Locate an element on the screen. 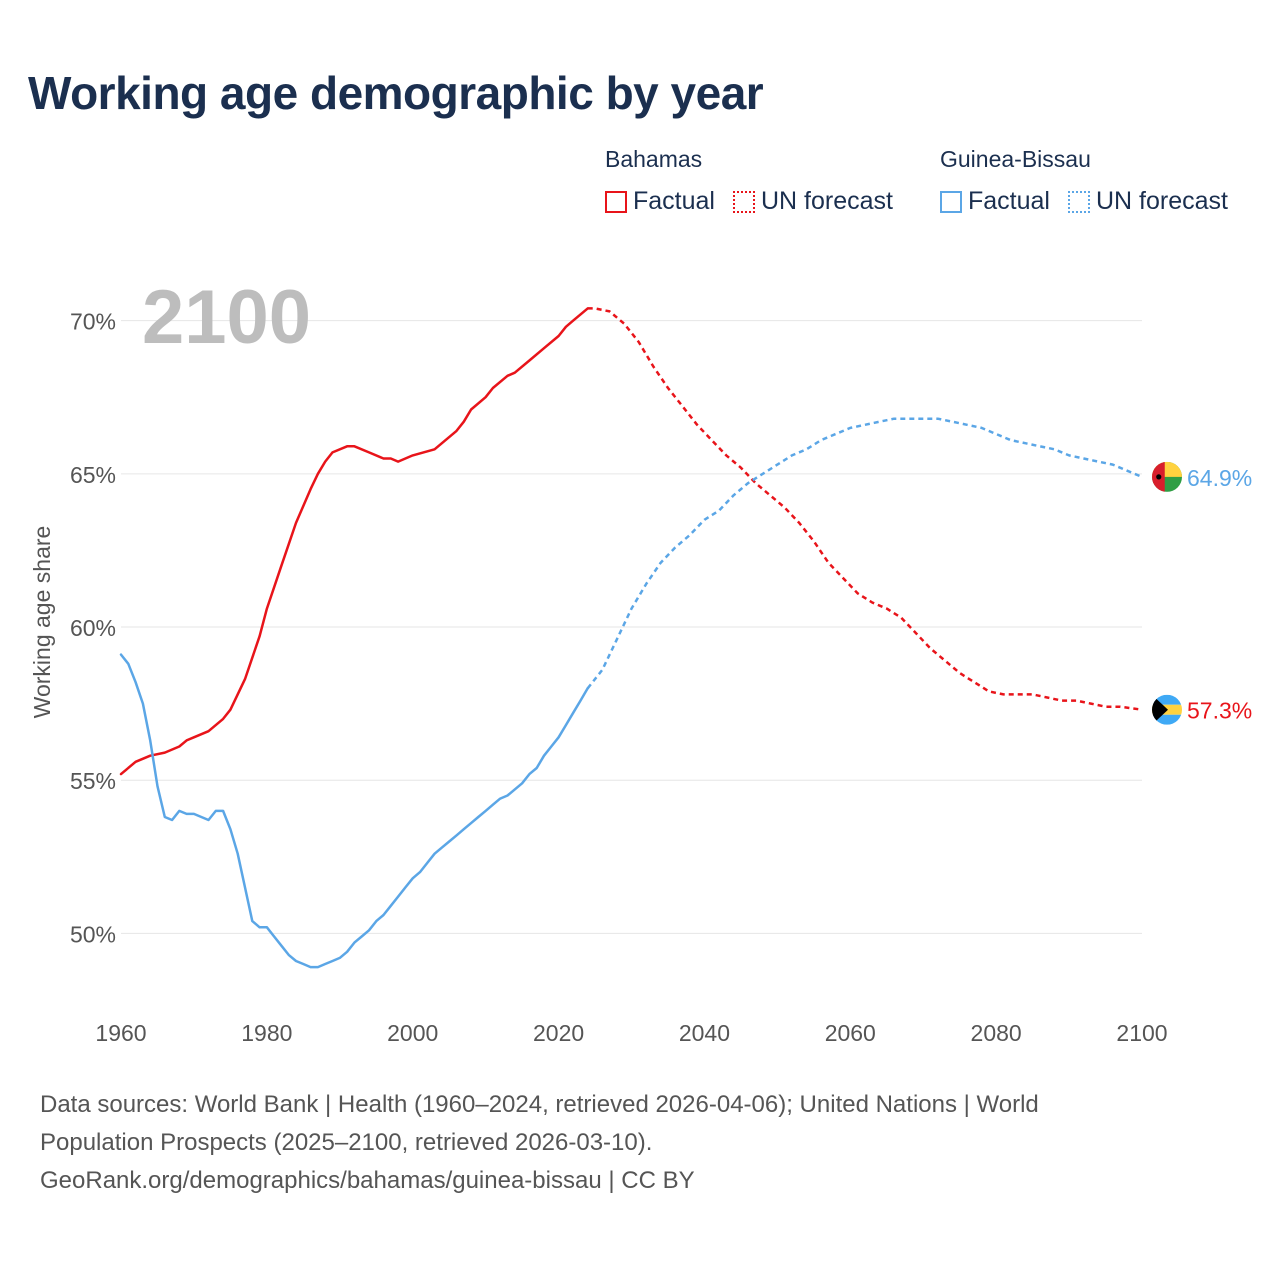  end-value-label: 57.3% is located at coordinates (1219, 711).